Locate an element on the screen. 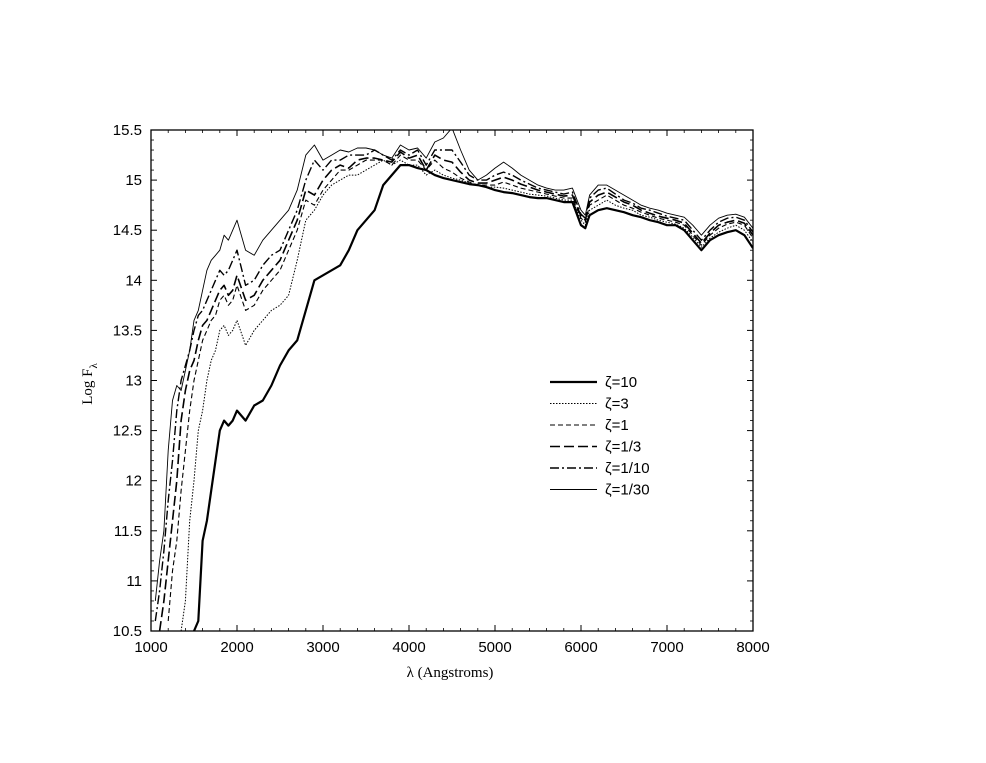 The image size is (986, 763). legend-label-5: ζ=1/10 is located at coordinates (627, 468).